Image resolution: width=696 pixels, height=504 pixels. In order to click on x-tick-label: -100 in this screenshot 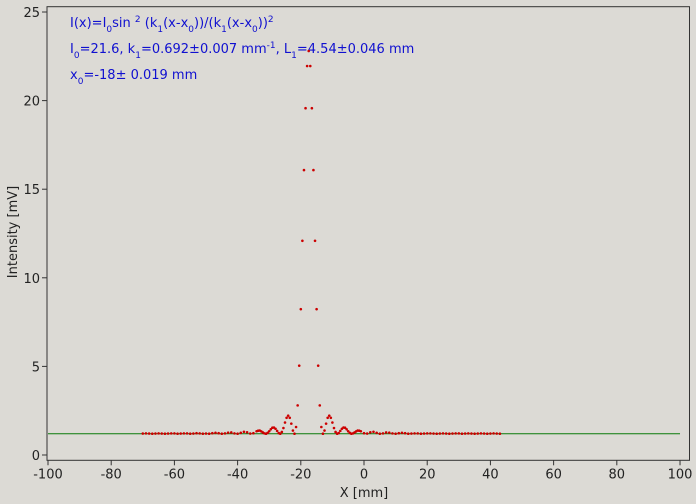, I will do `click(48, 474)`.